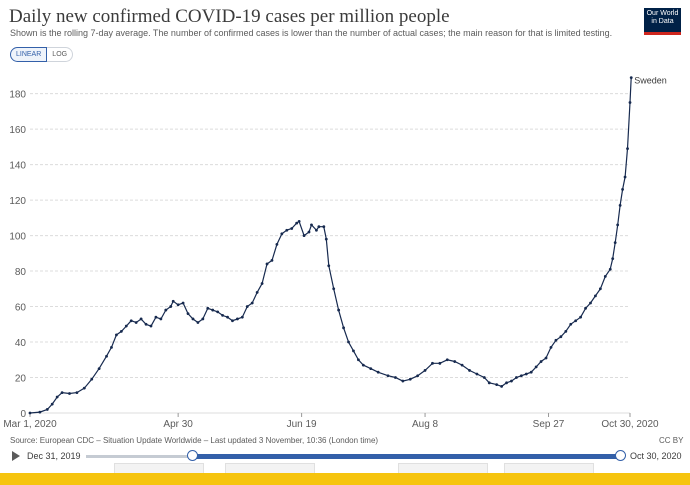 This screenshot has width=690, height=485. Describe the element at coordinates (139, 456) in the screenshot. I see `timeline-track-inactive` at that location.